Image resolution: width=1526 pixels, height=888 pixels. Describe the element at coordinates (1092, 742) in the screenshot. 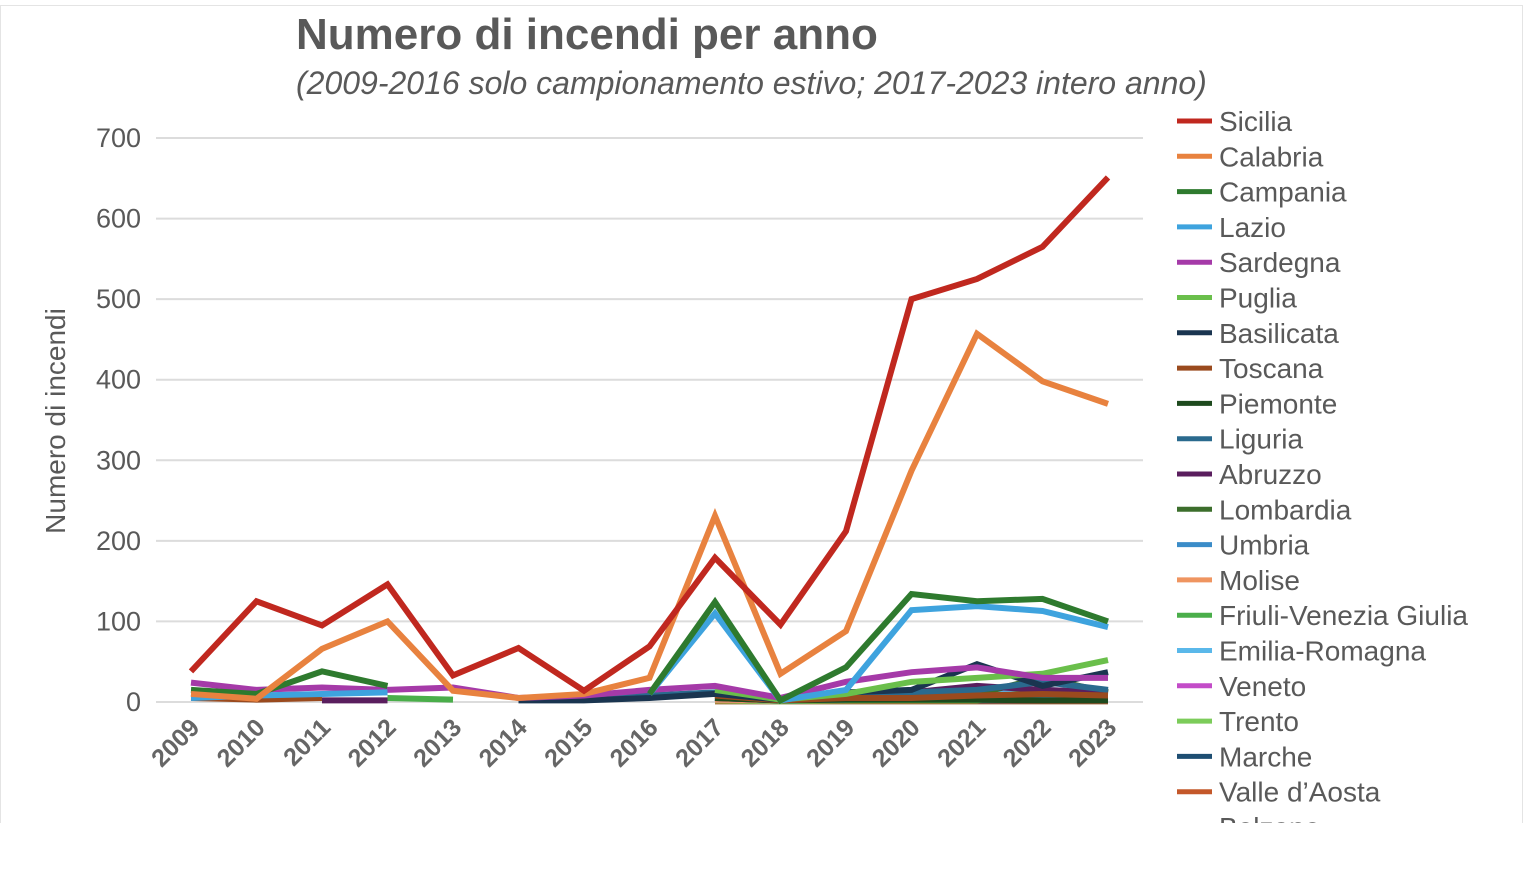

I see `x-tick-label: 2023` at that location.